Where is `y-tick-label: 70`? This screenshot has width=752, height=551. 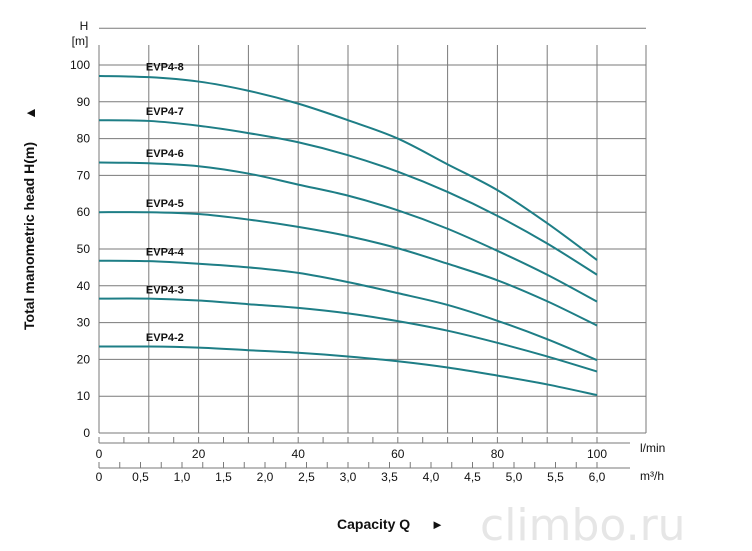 y-tick-label: 70 is located at coordinates (84, 175).